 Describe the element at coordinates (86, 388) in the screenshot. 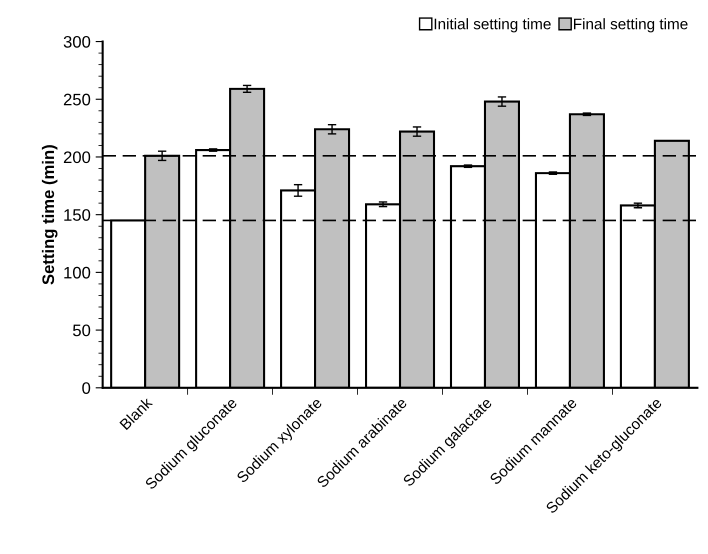

I see `y-tick-label: 0` at that location.